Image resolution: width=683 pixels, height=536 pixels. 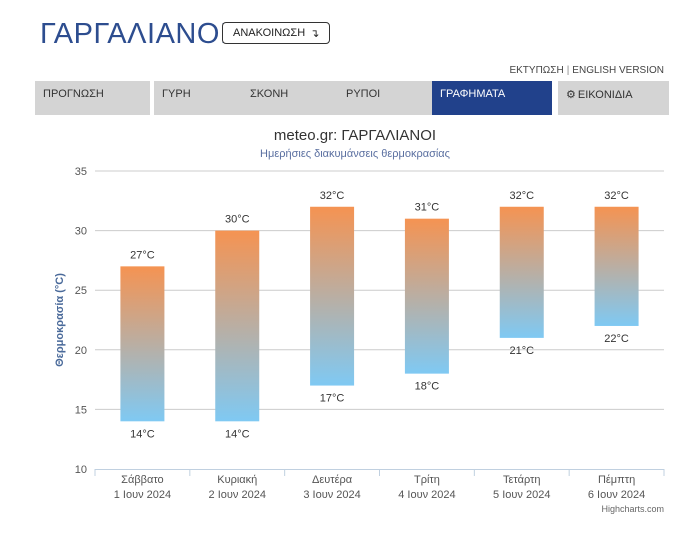 I want to click on x-tick-day-label: Πέμπτη, so click(x=616, y=480).